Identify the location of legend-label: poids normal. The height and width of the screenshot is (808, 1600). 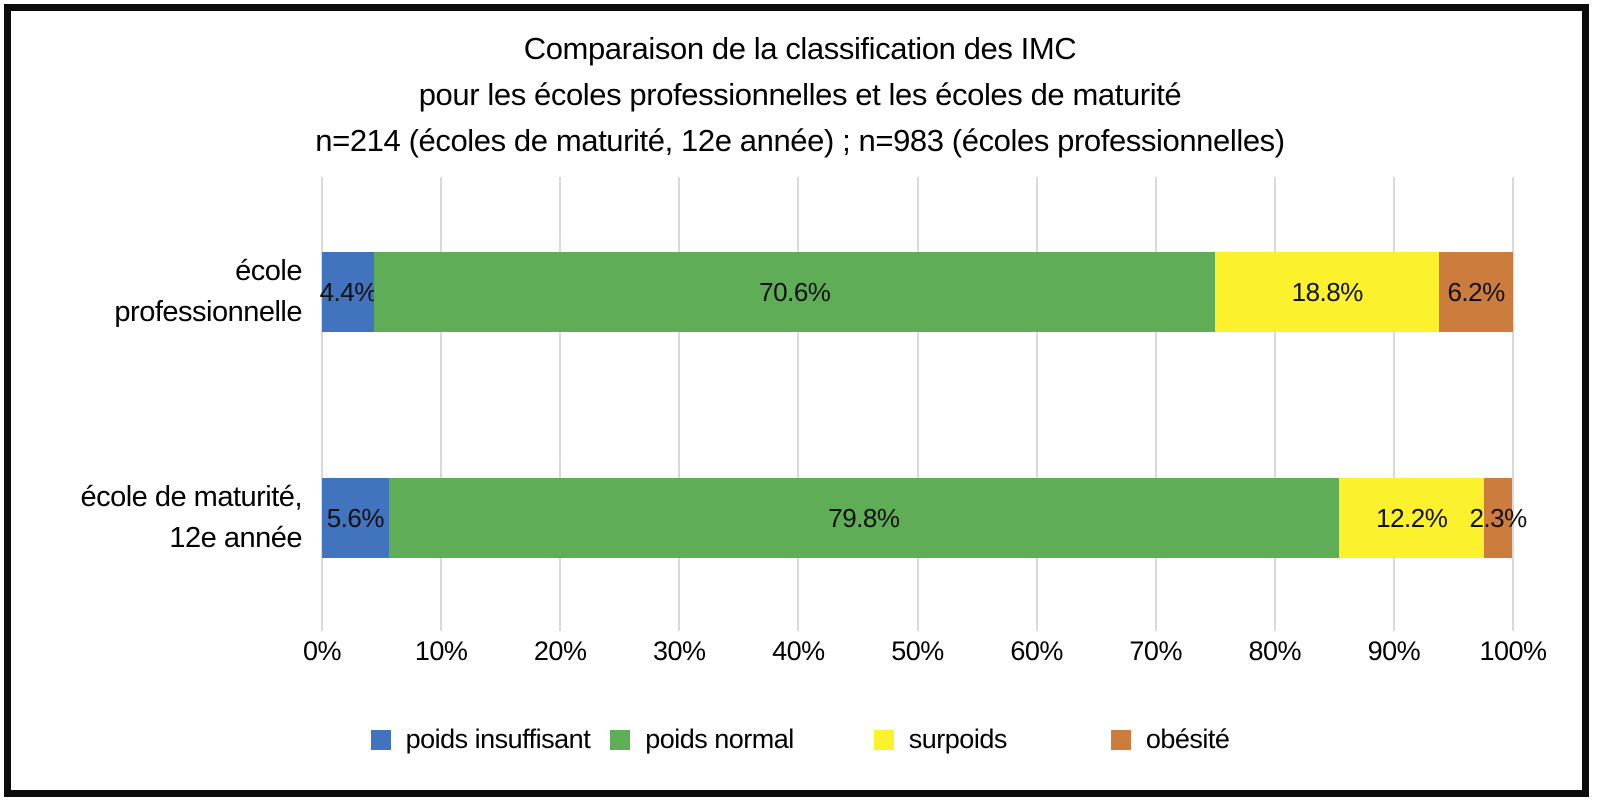
(719, 739).